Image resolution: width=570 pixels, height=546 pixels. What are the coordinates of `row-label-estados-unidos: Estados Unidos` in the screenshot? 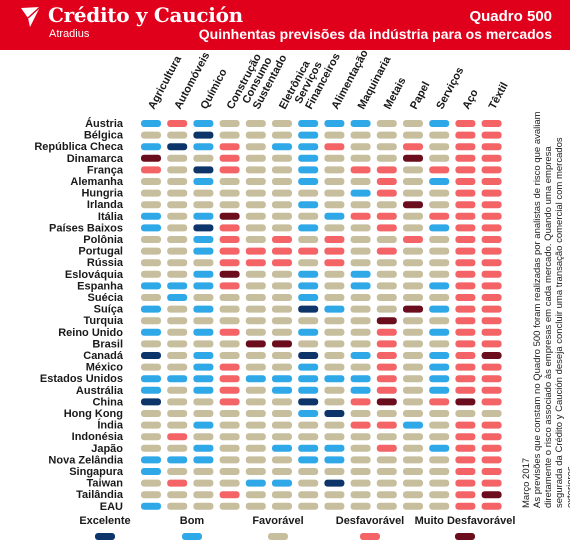 It's located at (81, 379).